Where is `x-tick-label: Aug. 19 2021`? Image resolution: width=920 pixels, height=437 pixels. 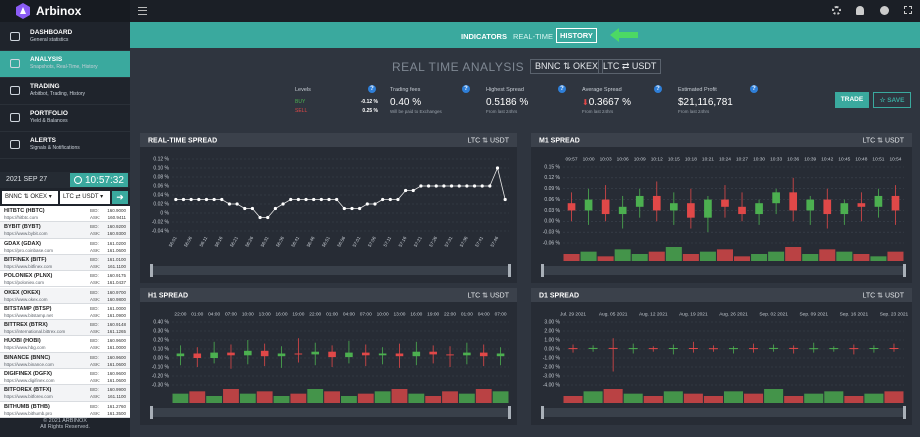 x-tick-label: Aug. 19 2021 is located at coordinates (693, 314).